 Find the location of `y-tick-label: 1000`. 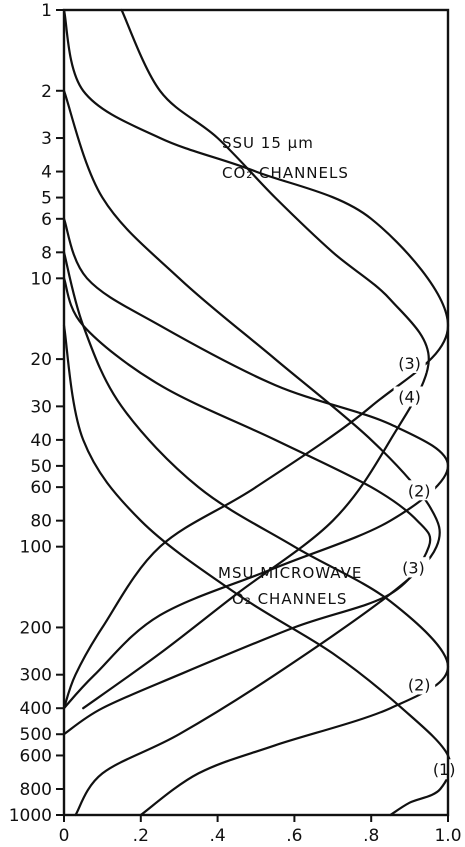

y-tick-label: 1000 is located at coordinates (30, 816).